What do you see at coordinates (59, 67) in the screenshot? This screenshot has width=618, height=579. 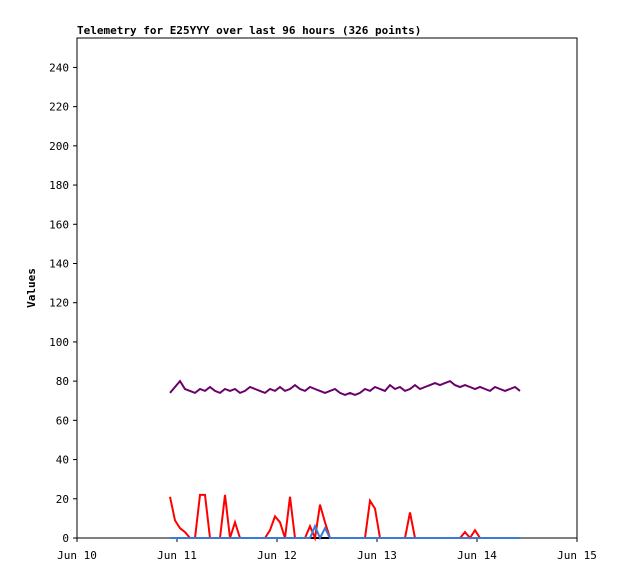 I see `y-tick-label: 240` at bounding box center [59, 67].